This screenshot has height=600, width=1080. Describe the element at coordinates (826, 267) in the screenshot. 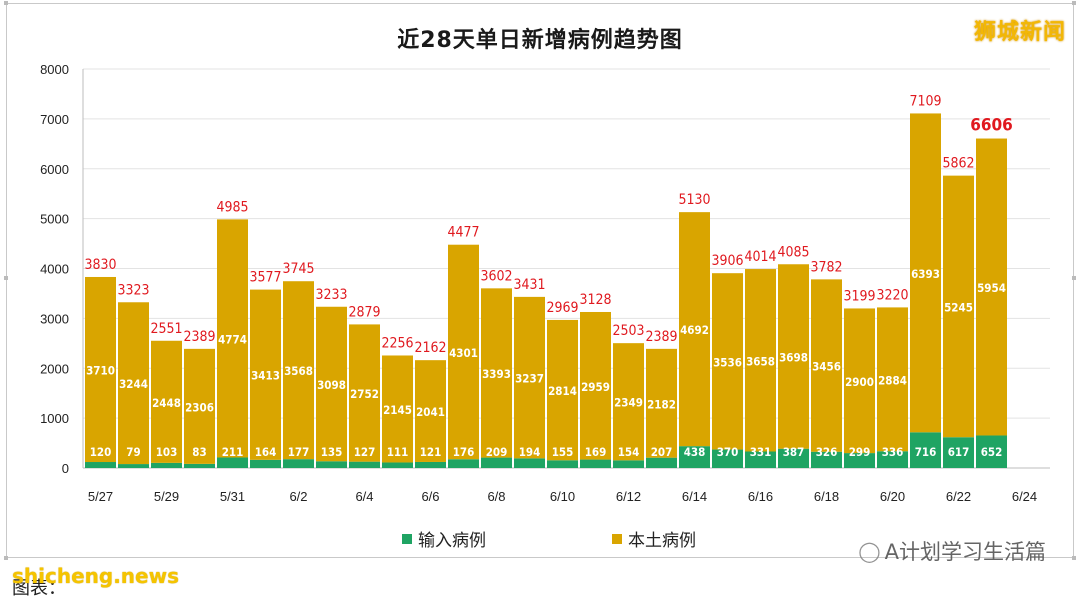

I see `data-label-total: 3782` at that location.